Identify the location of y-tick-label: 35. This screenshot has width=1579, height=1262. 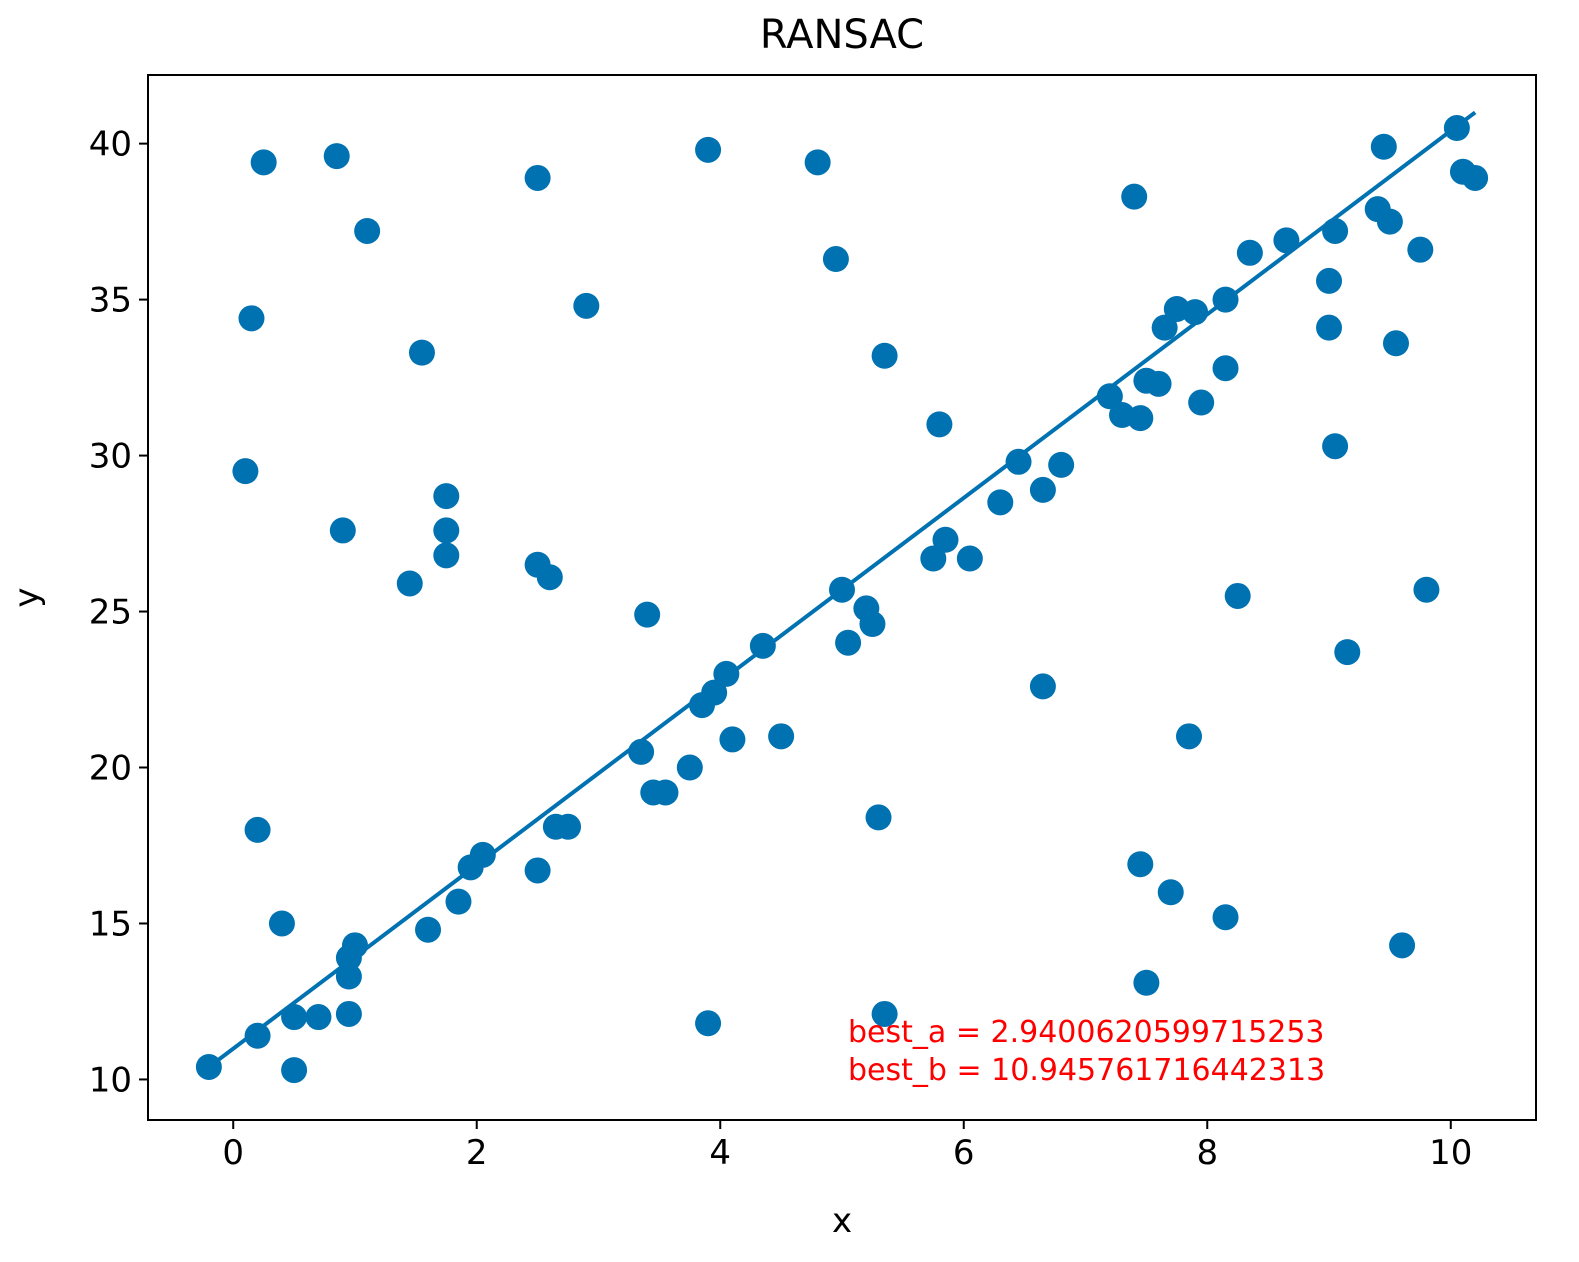
(110, 301).